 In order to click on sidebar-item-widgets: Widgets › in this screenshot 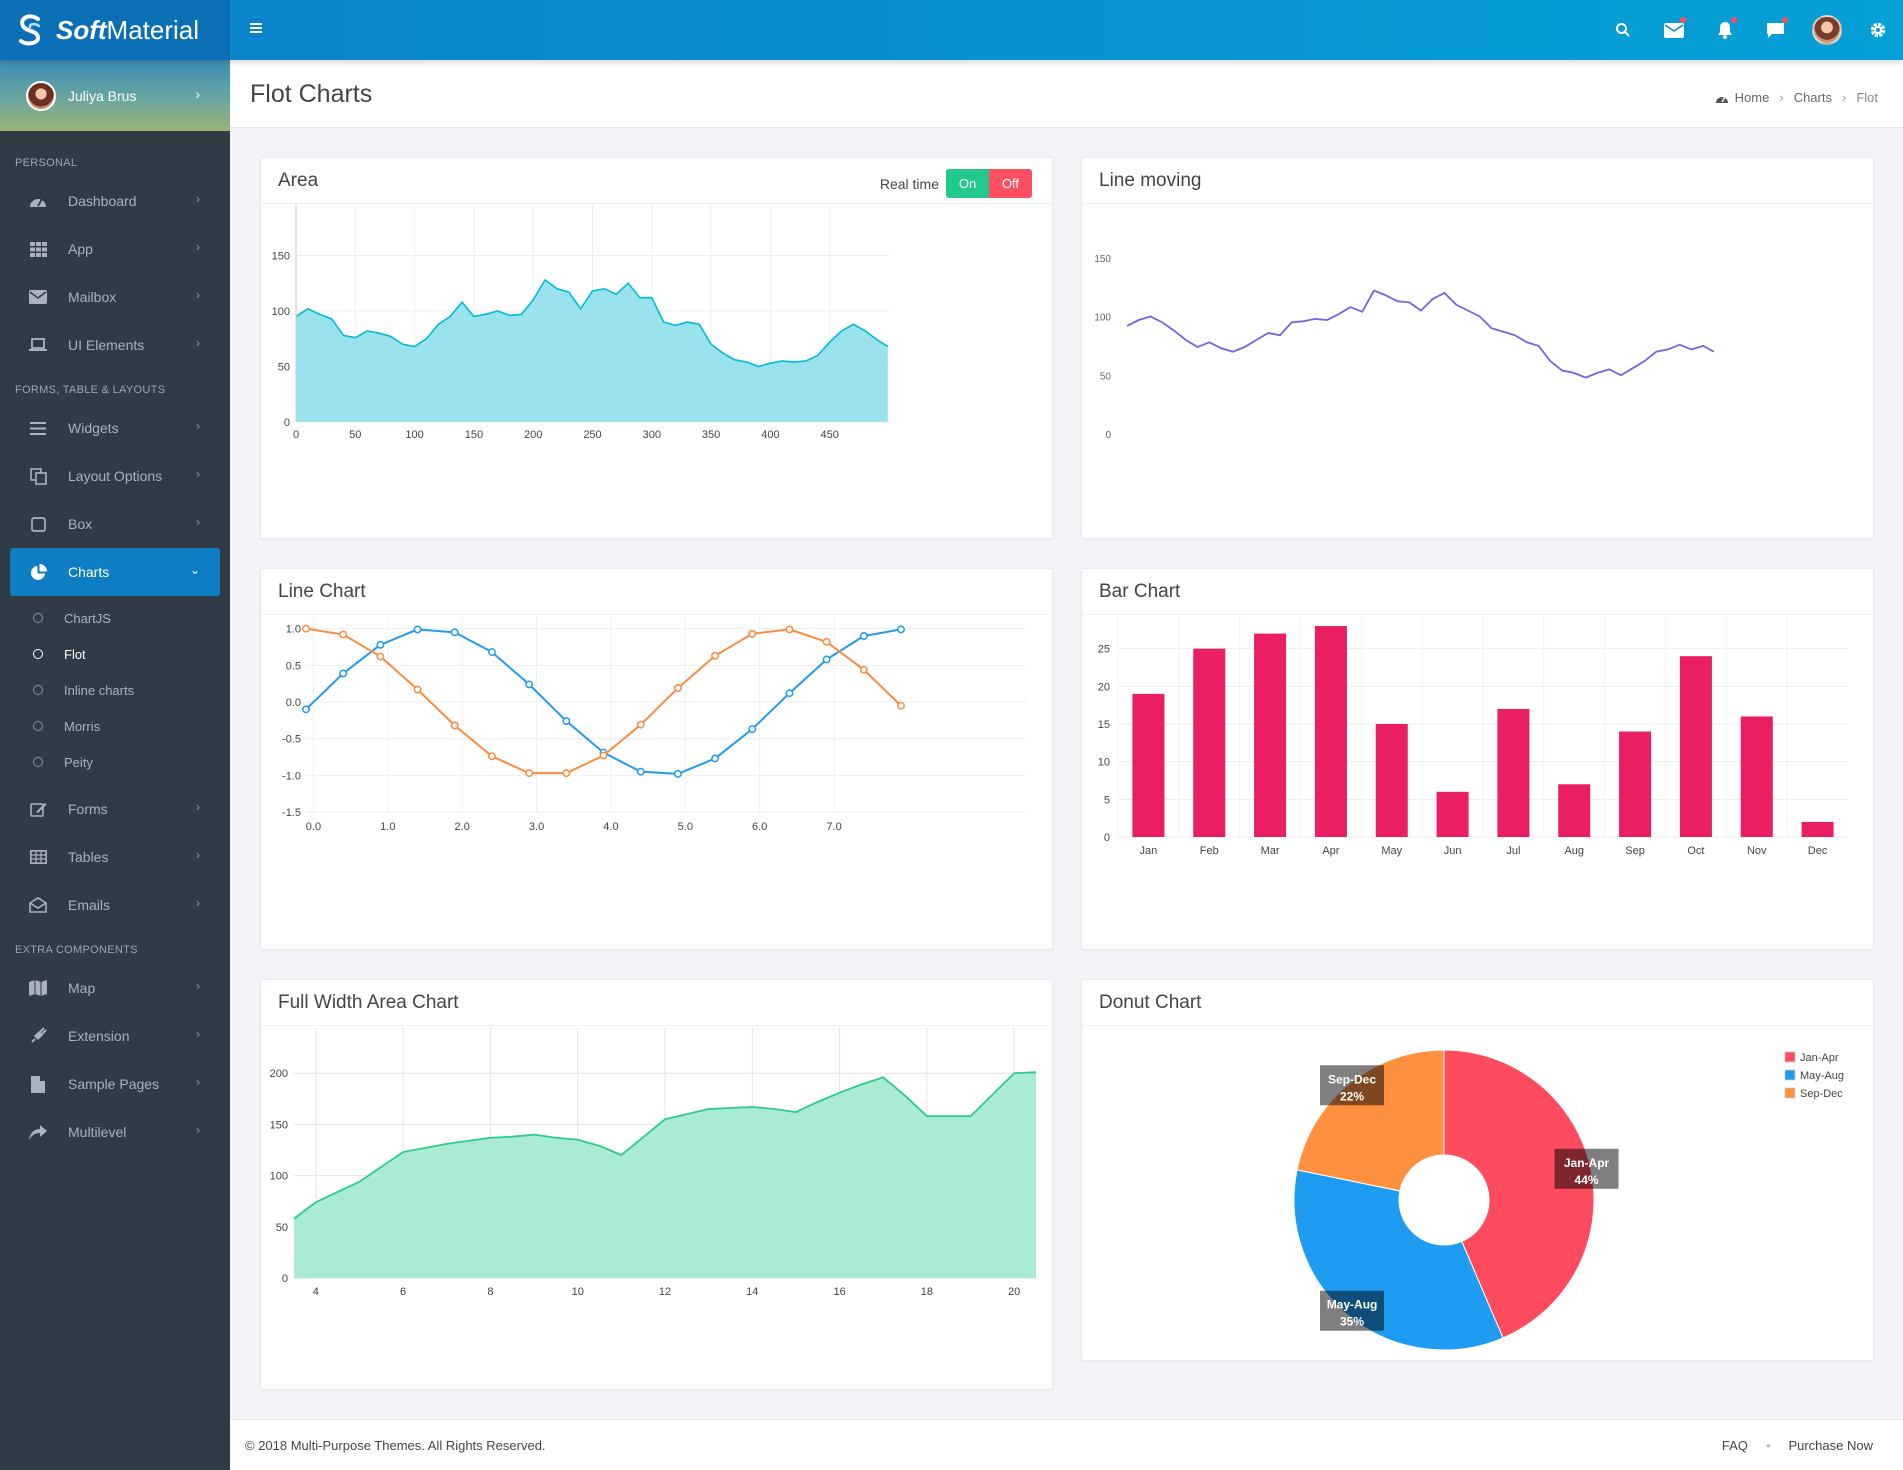, I will do `click(115, 428)`.